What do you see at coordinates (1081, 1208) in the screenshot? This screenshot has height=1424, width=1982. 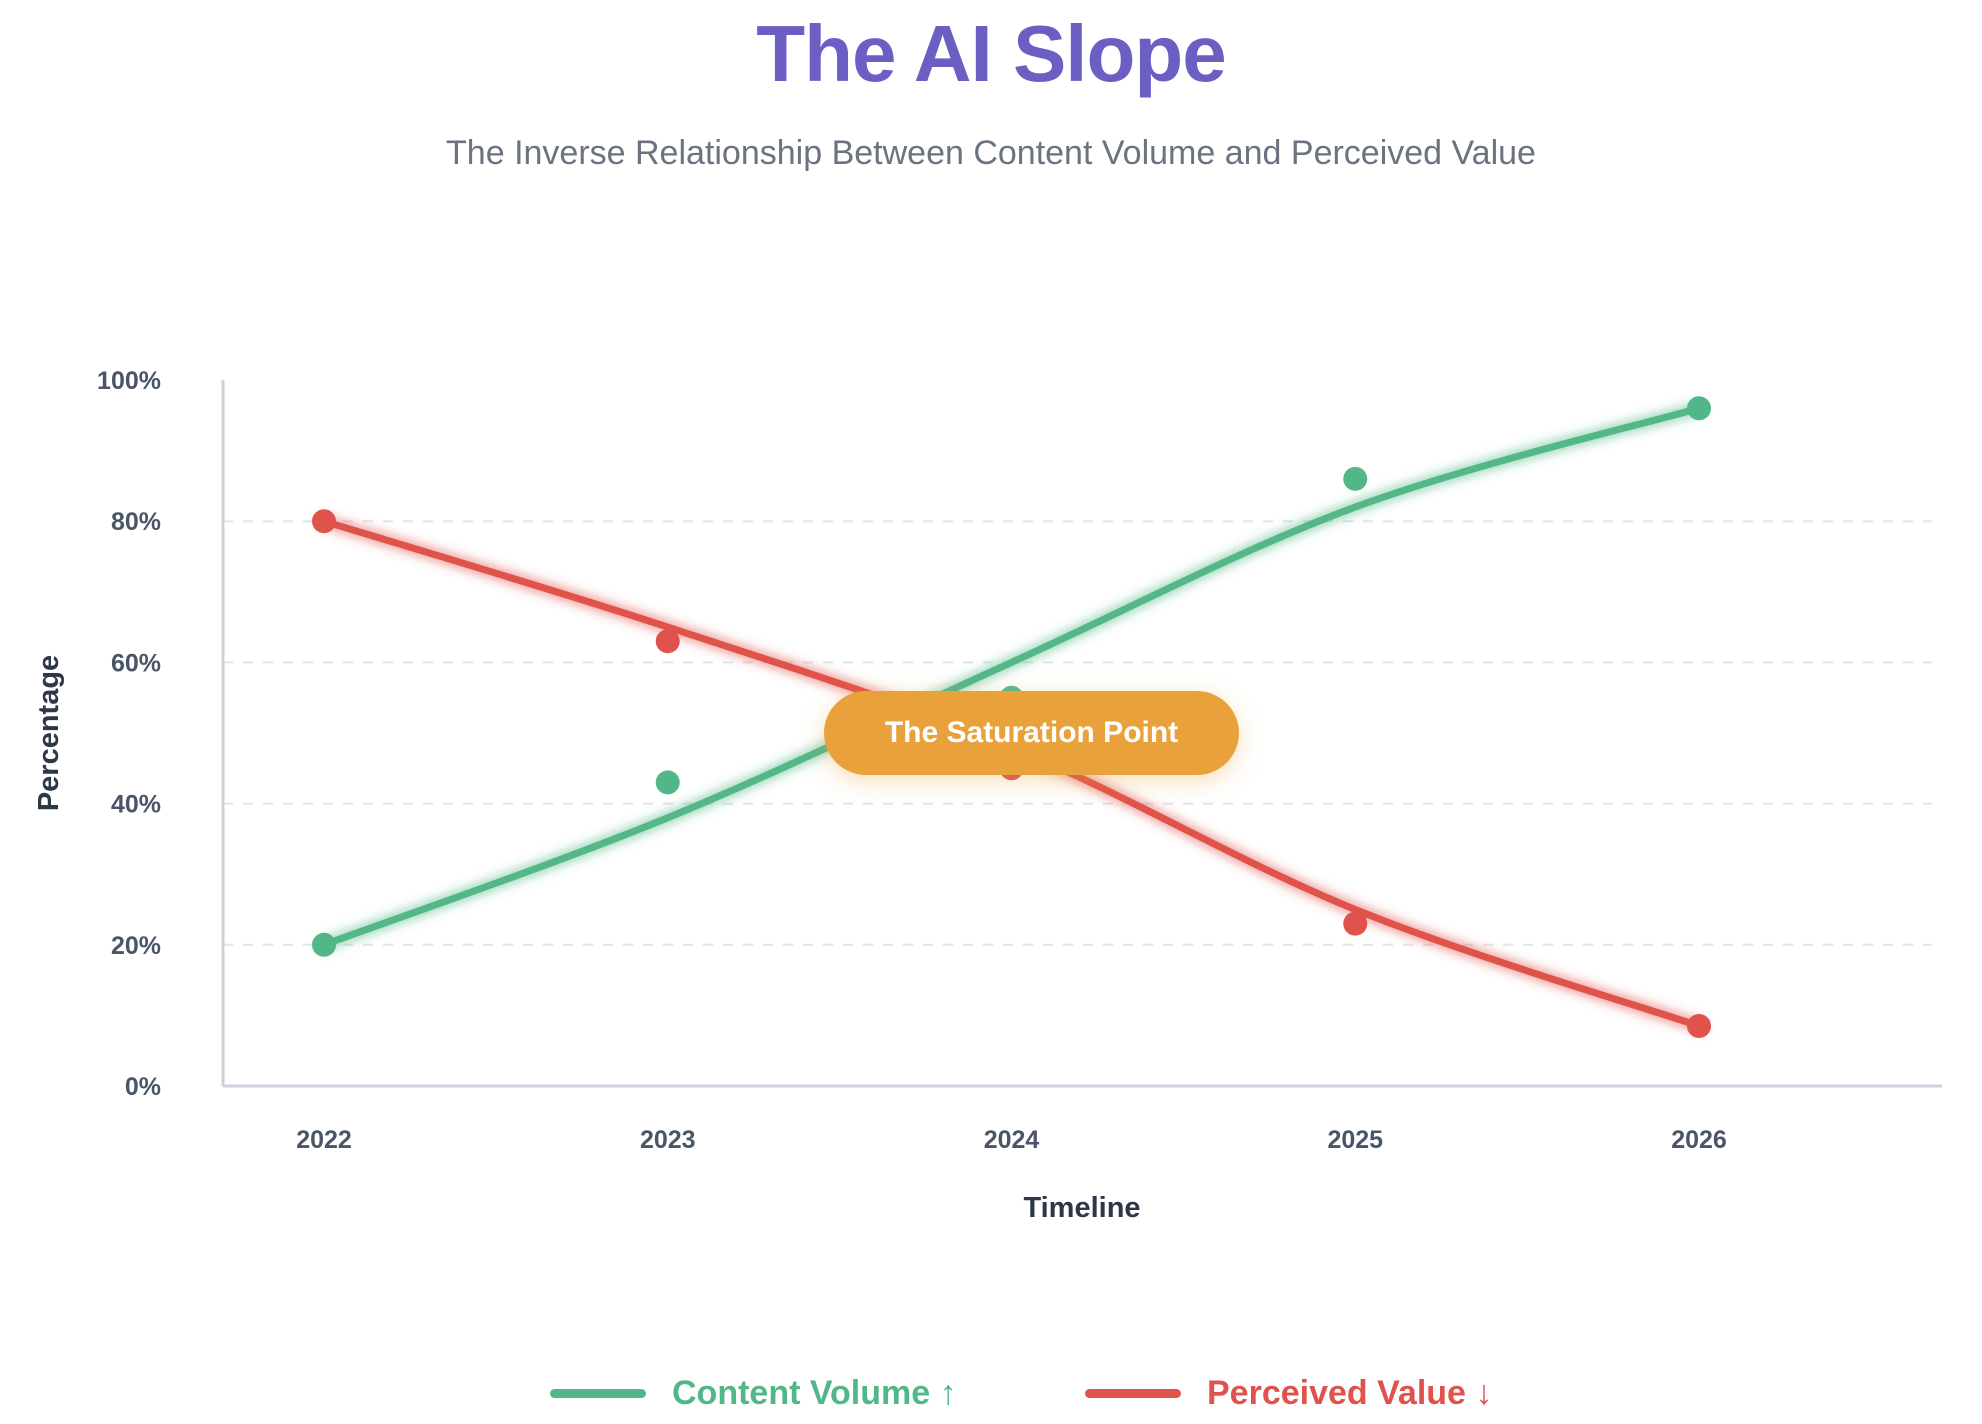 I see `x-axis-title: Timeline` at bounding box center [1081, 1208].